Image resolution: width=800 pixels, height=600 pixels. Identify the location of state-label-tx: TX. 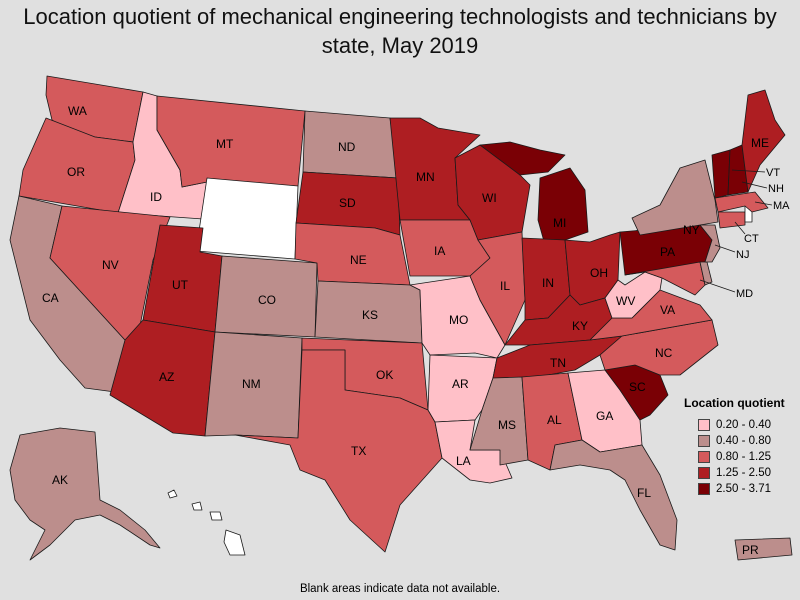
(358, 451).